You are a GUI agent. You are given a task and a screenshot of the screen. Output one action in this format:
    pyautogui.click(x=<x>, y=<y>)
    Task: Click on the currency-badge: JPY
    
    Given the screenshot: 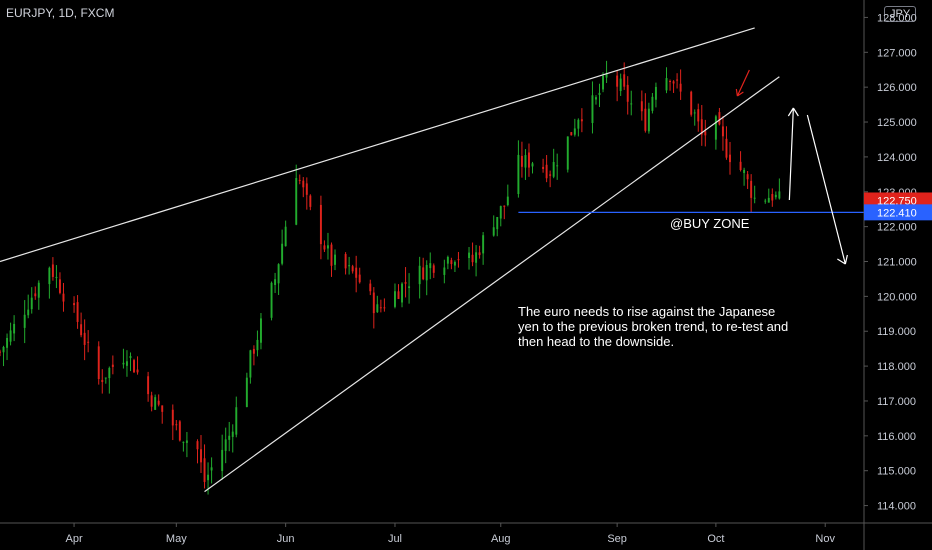 What is the action you would take?
    pyautogui.click(x=900, y=14)
    